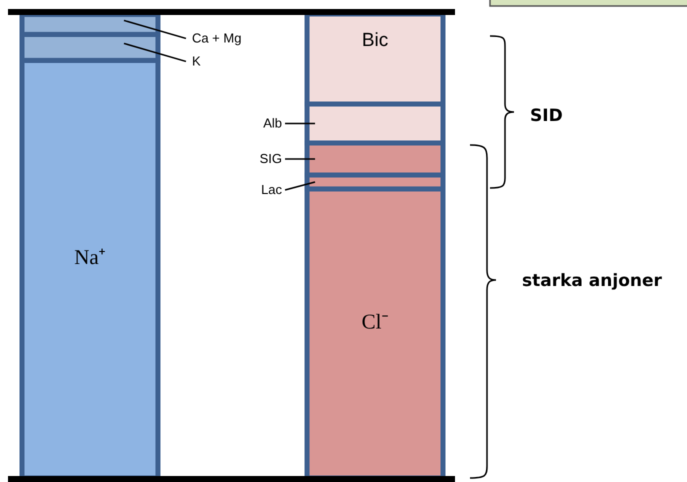 The image size is (687, 482). Describe the element at coordinates (90, 257) in the screenshot. I see `series-label: Na⁺` at that location.